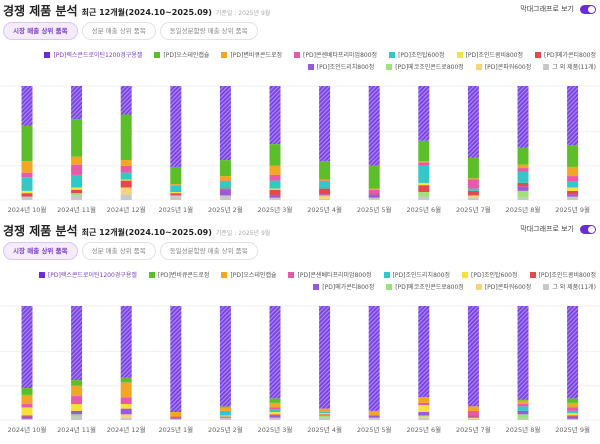  I want to click on legend-item: [PD]렉스콘드로이틴1200경구용젤, so click(93, 54).